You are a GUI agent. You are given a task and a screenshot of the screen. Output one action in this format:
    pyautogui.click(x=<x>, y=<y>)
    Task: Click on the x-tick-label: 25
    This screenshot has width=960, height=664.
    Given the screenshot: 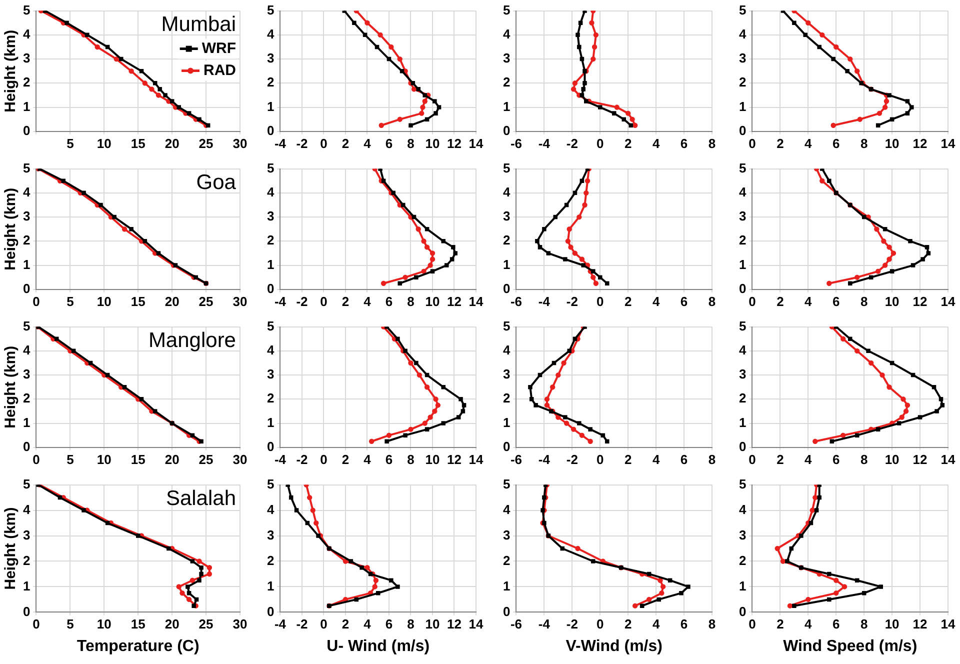 What is the action you would take?
    pyautogui.click(x=206, y=459)
    